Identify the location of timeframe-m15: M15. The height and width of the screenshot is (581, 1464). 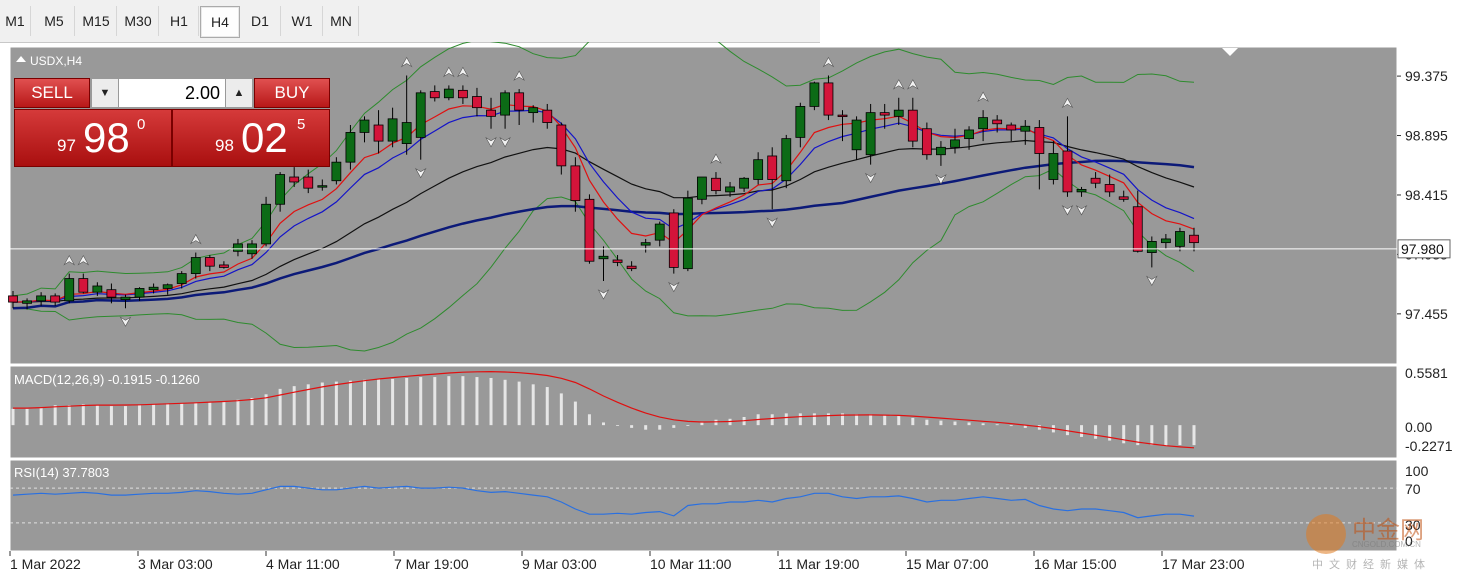
(96, 21).